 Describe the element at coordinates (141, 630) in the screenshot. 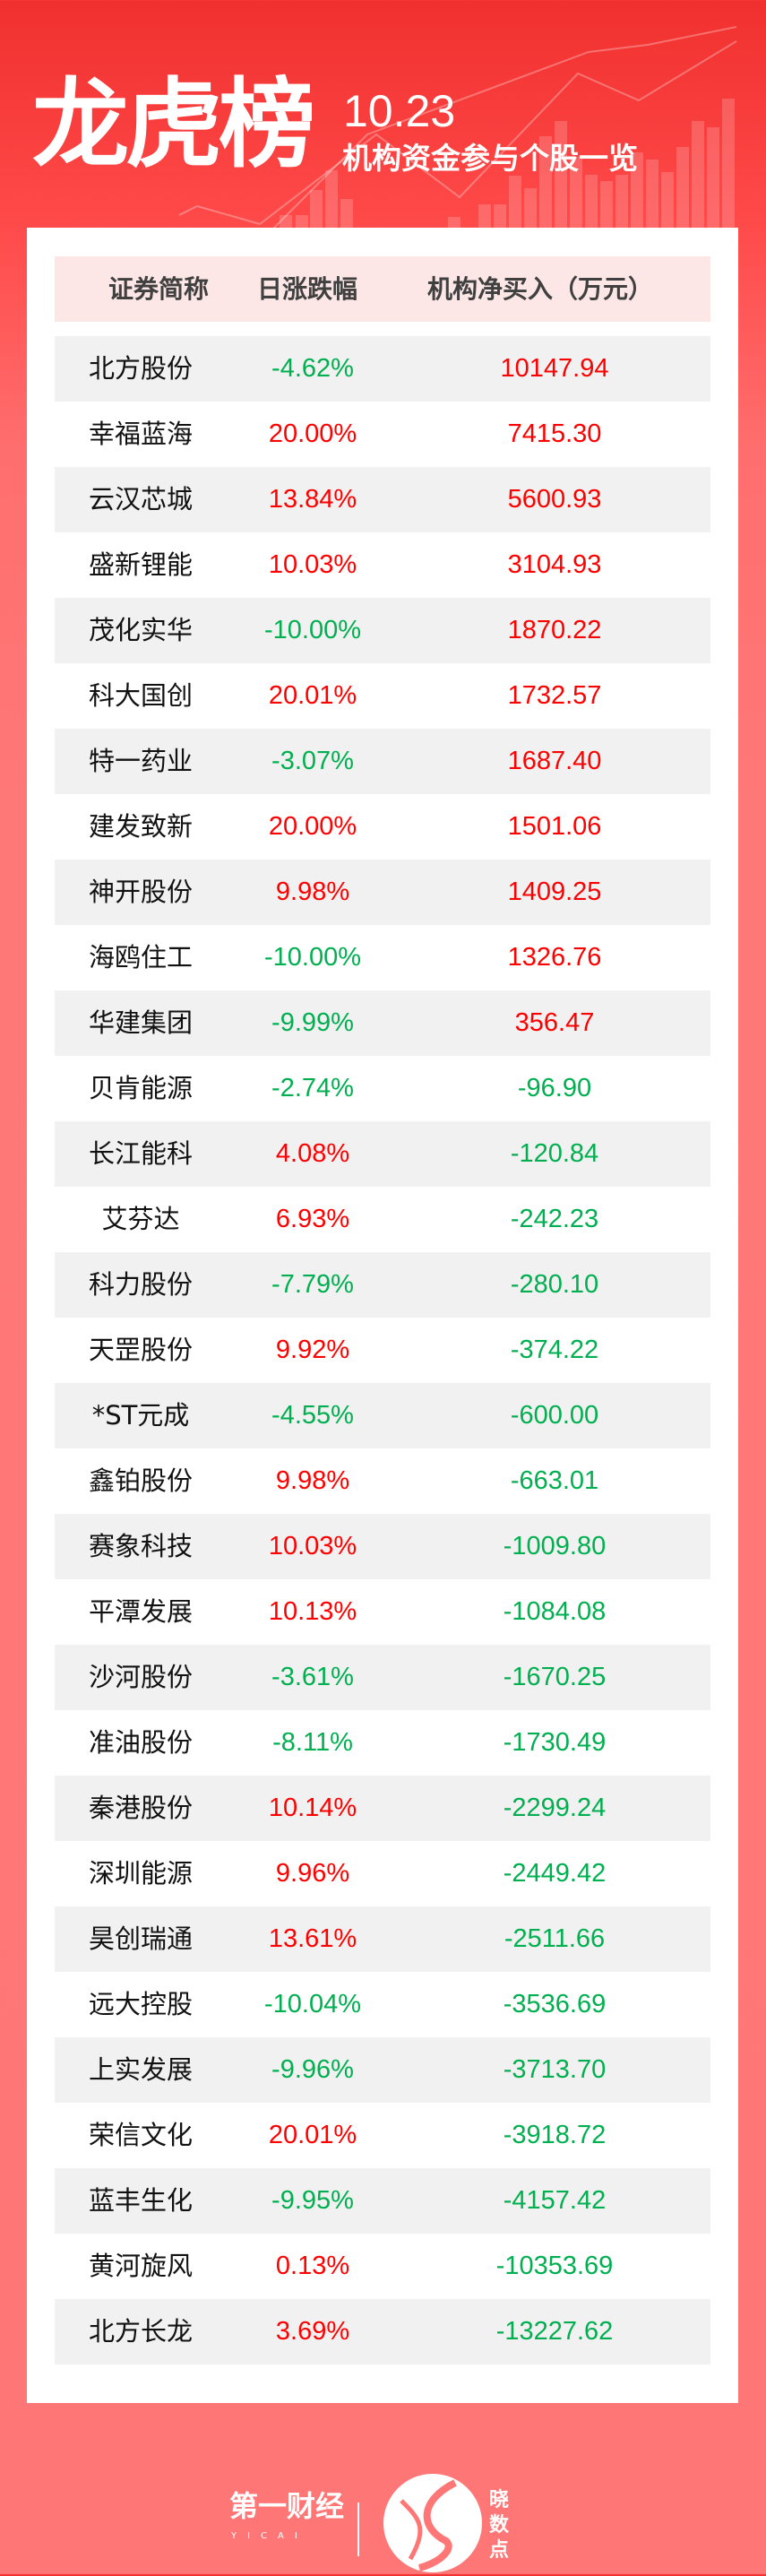

I see `stock-name: 茂化实华` at that location.